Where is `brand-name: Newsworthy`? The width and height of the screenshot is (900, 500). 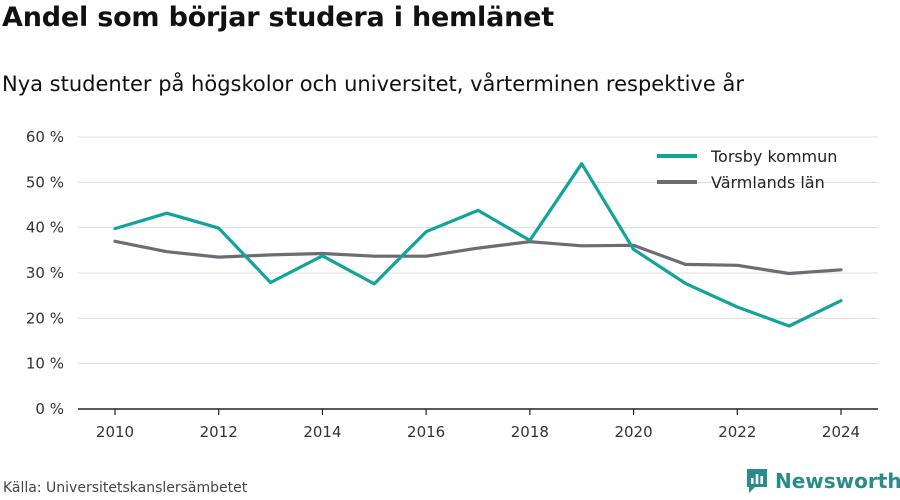
brand-name: Newsworthy is located at coordinates (837, 481).